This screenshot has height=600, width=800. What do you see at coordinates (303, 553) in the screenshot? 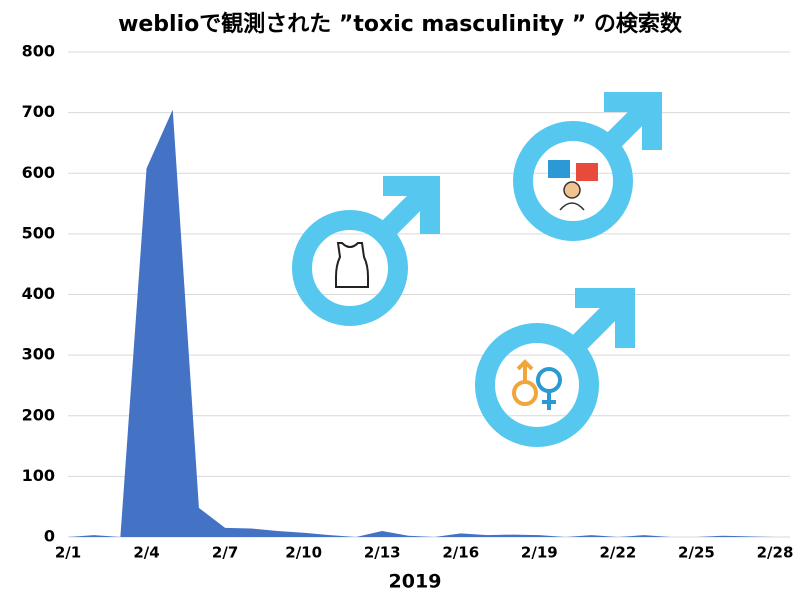
I see `x-tick-label: 2/10` at bounding box center [303, 553].